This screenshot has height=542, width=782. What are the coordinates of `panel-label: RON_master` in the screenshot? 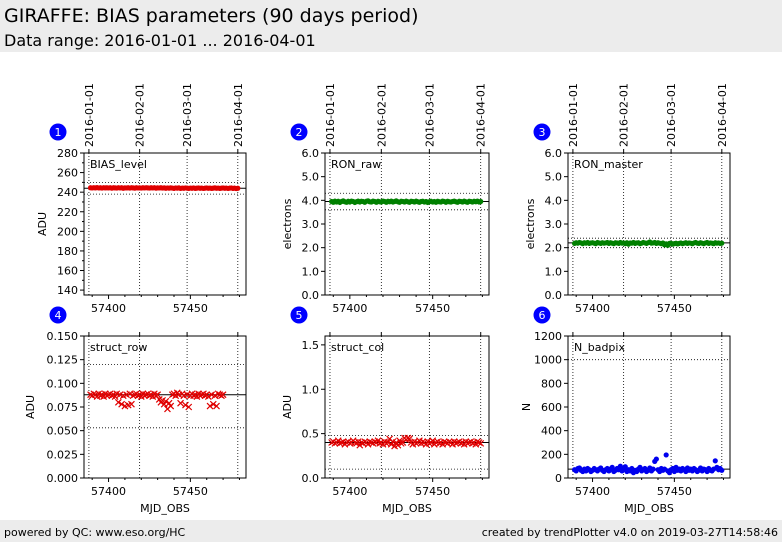 It's located at (608, 164).